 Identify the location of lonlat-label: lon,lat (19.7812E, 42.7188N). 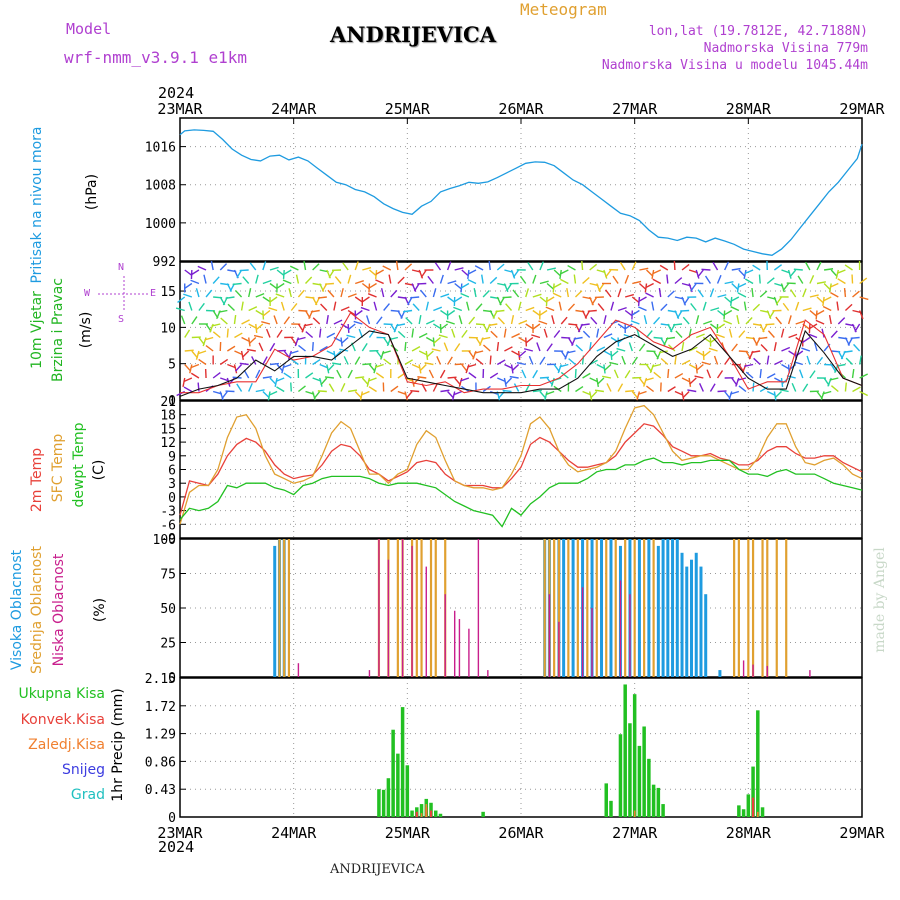
(758, 31).